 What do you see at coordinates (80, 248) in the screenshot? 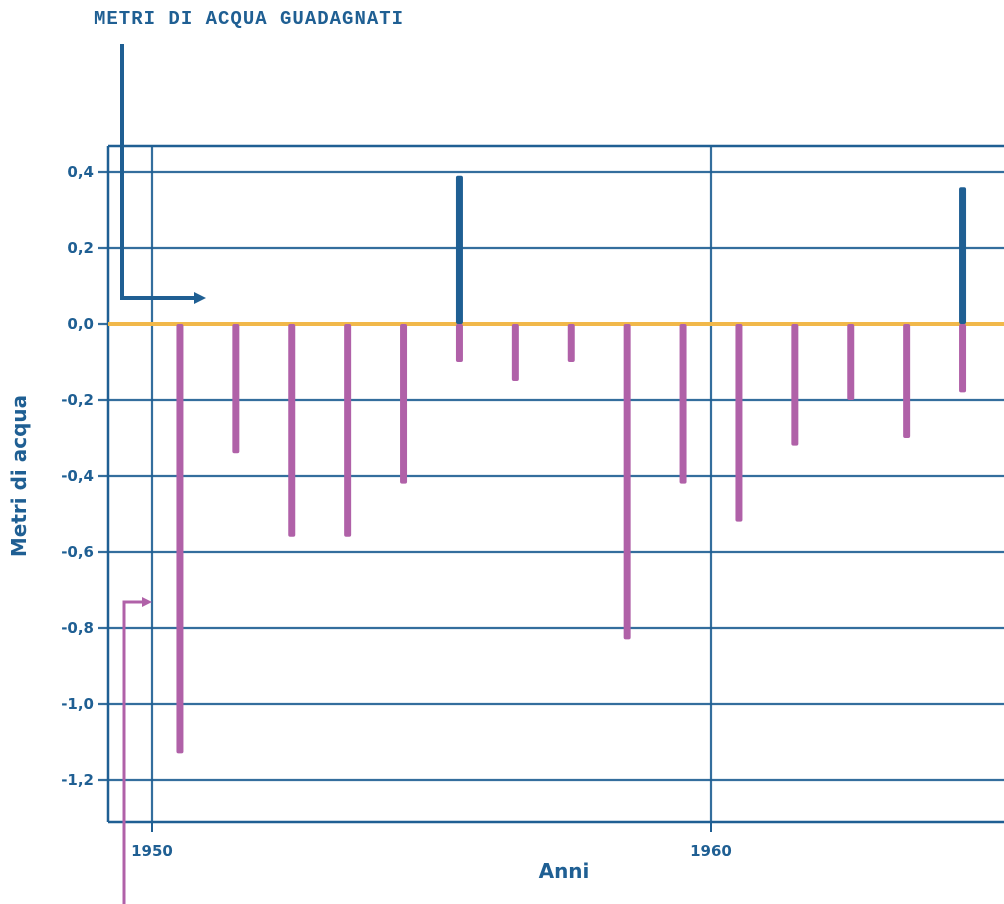
I see `y-tick-label: 0,2` at bounding box center [80, 248].